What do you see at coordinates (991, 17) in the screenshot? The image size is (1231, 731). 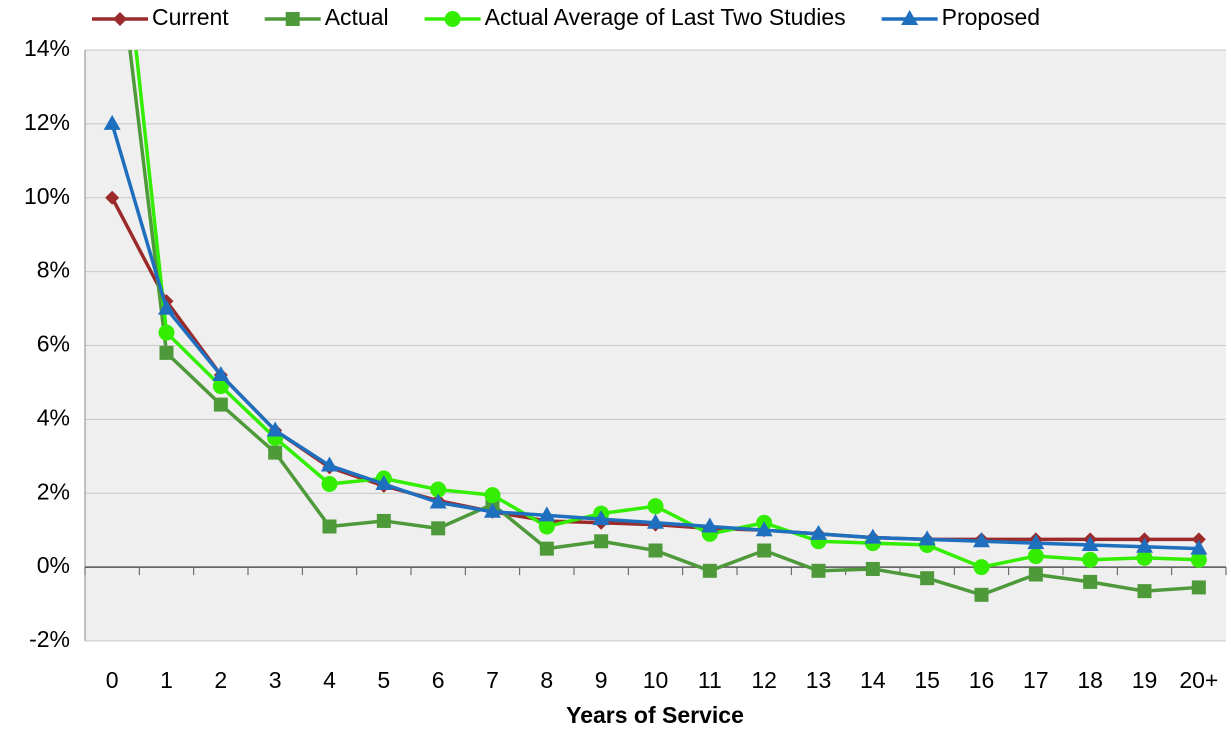 I see `legend-label: Proposed` at bounding box center [991, 17].